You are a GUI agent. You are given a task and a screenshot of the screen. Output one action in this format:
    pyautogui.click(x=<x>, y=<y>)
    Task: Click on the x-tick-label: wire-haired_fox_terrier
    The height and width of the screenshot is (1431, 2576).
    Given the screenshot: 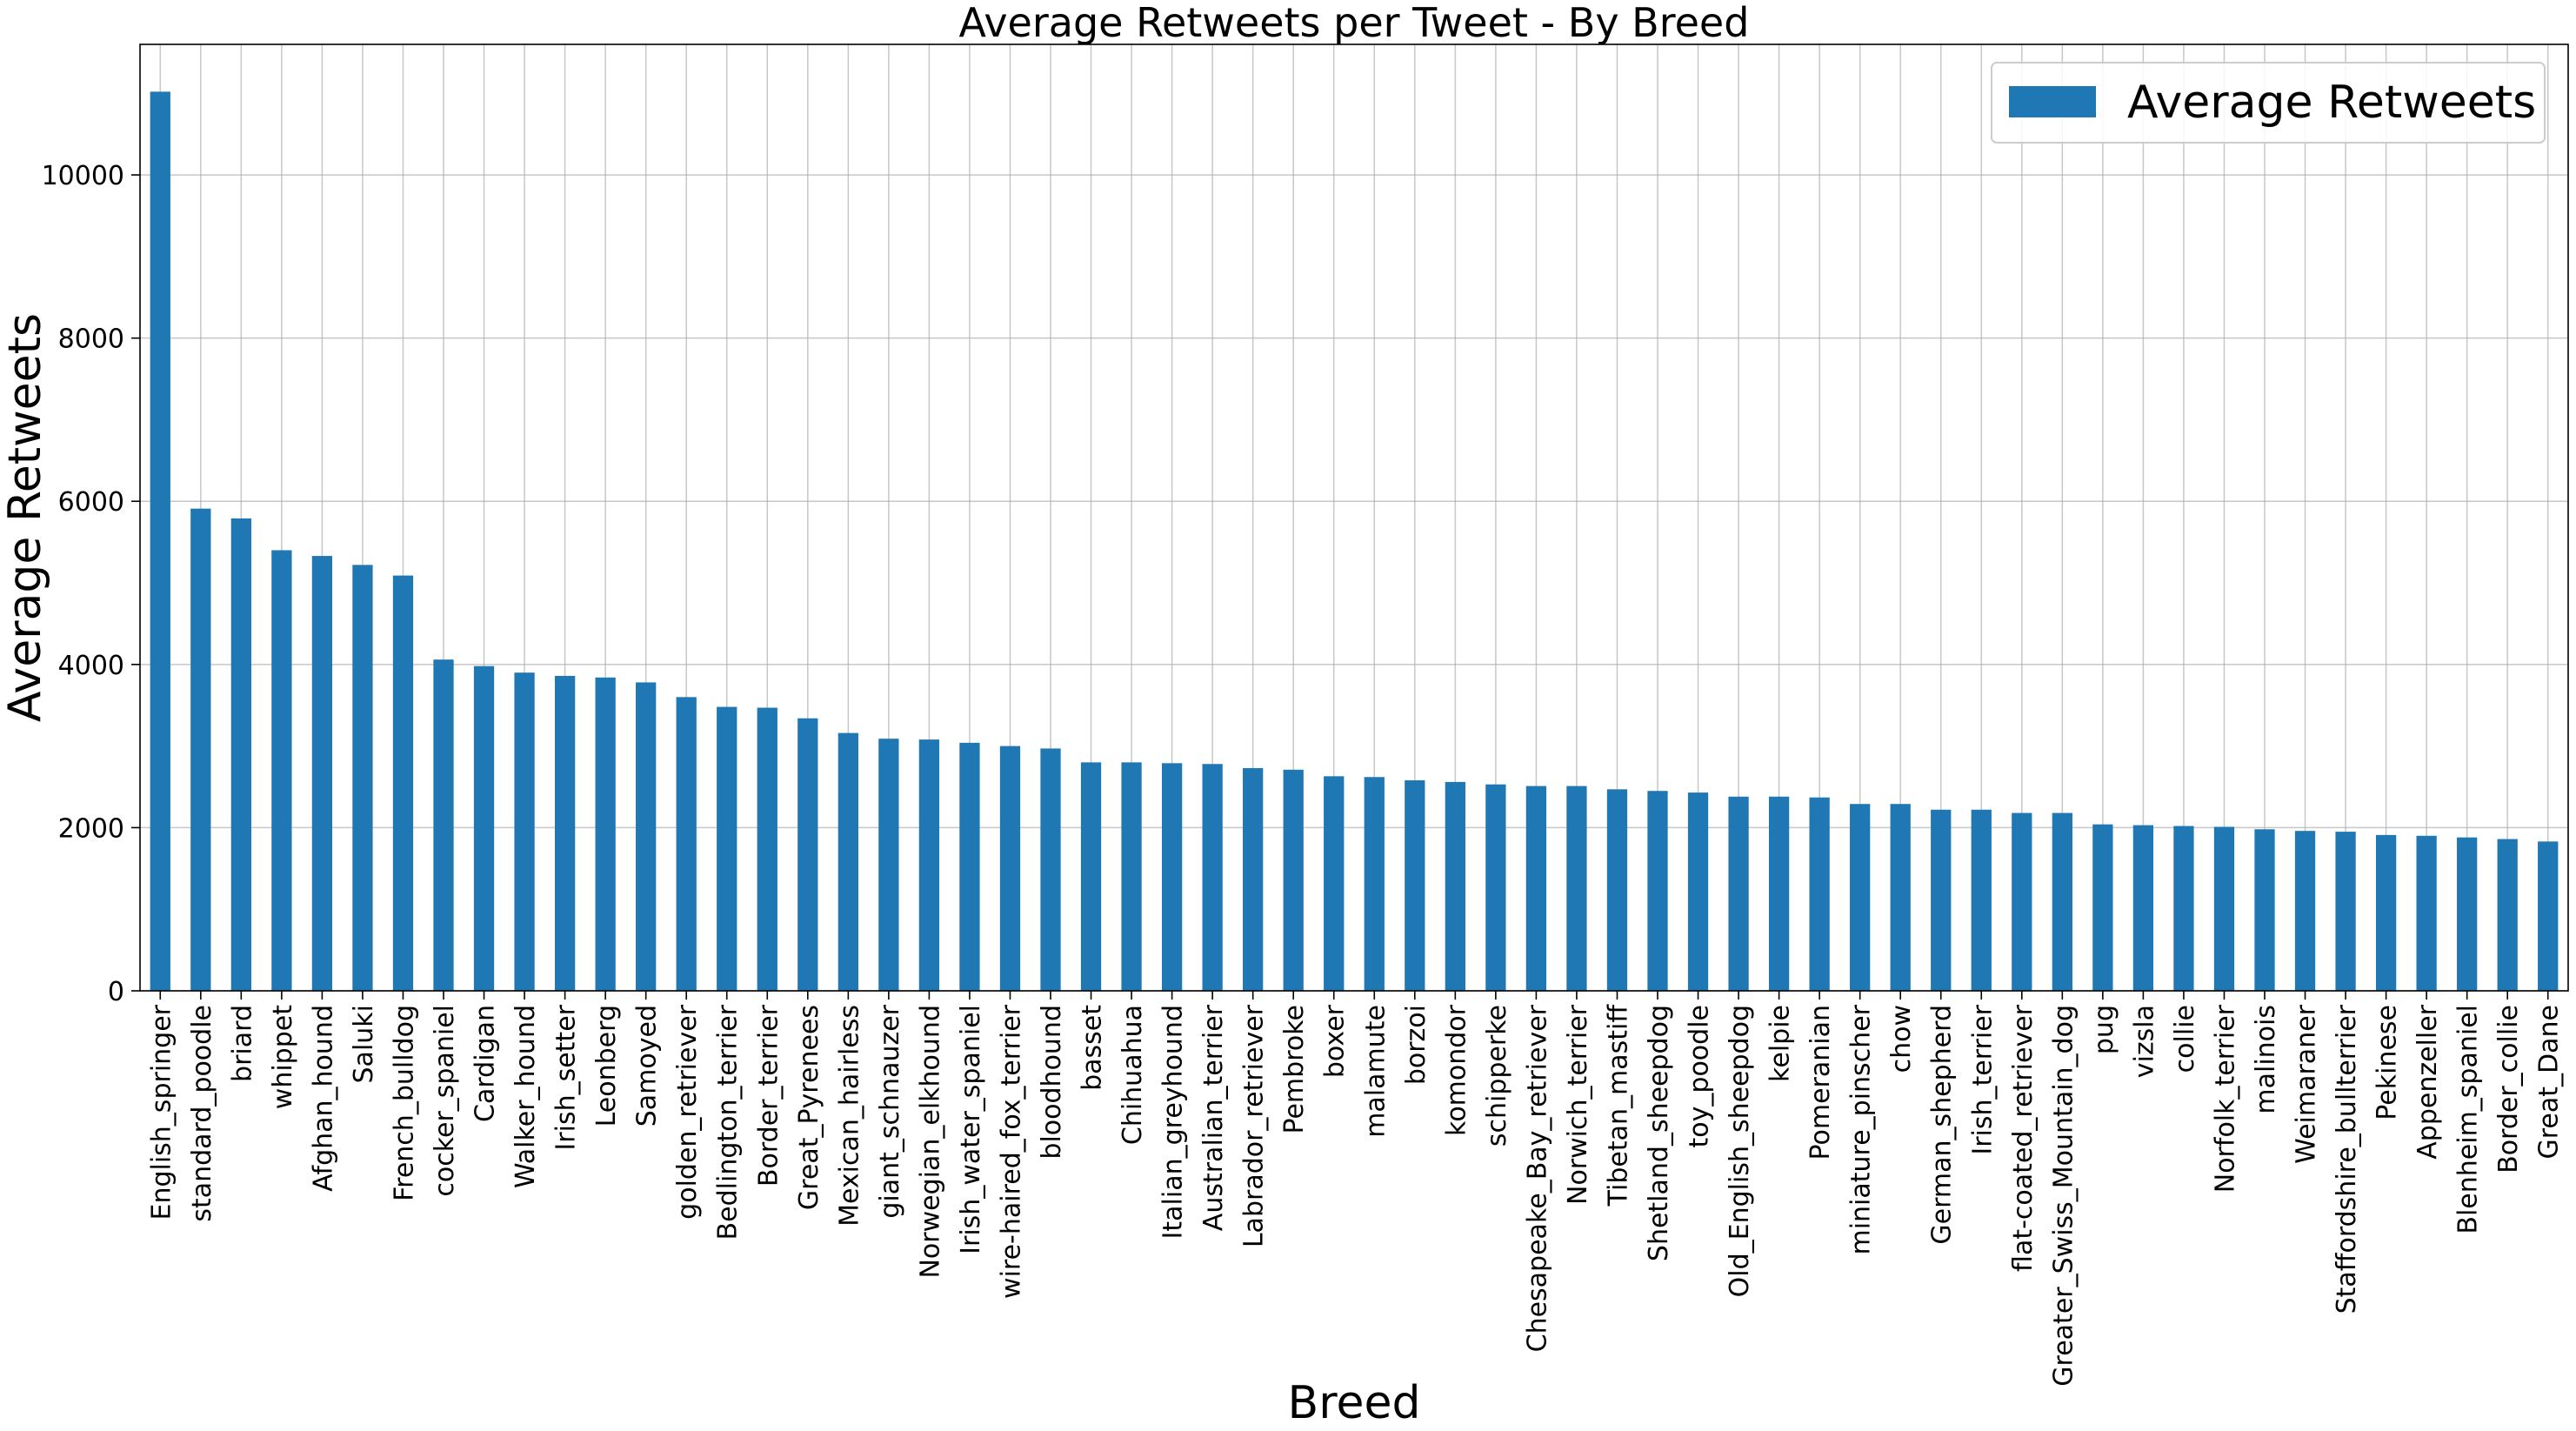 What is the action you would take?
    pyautogui.click(x=1011, y=1151)
    